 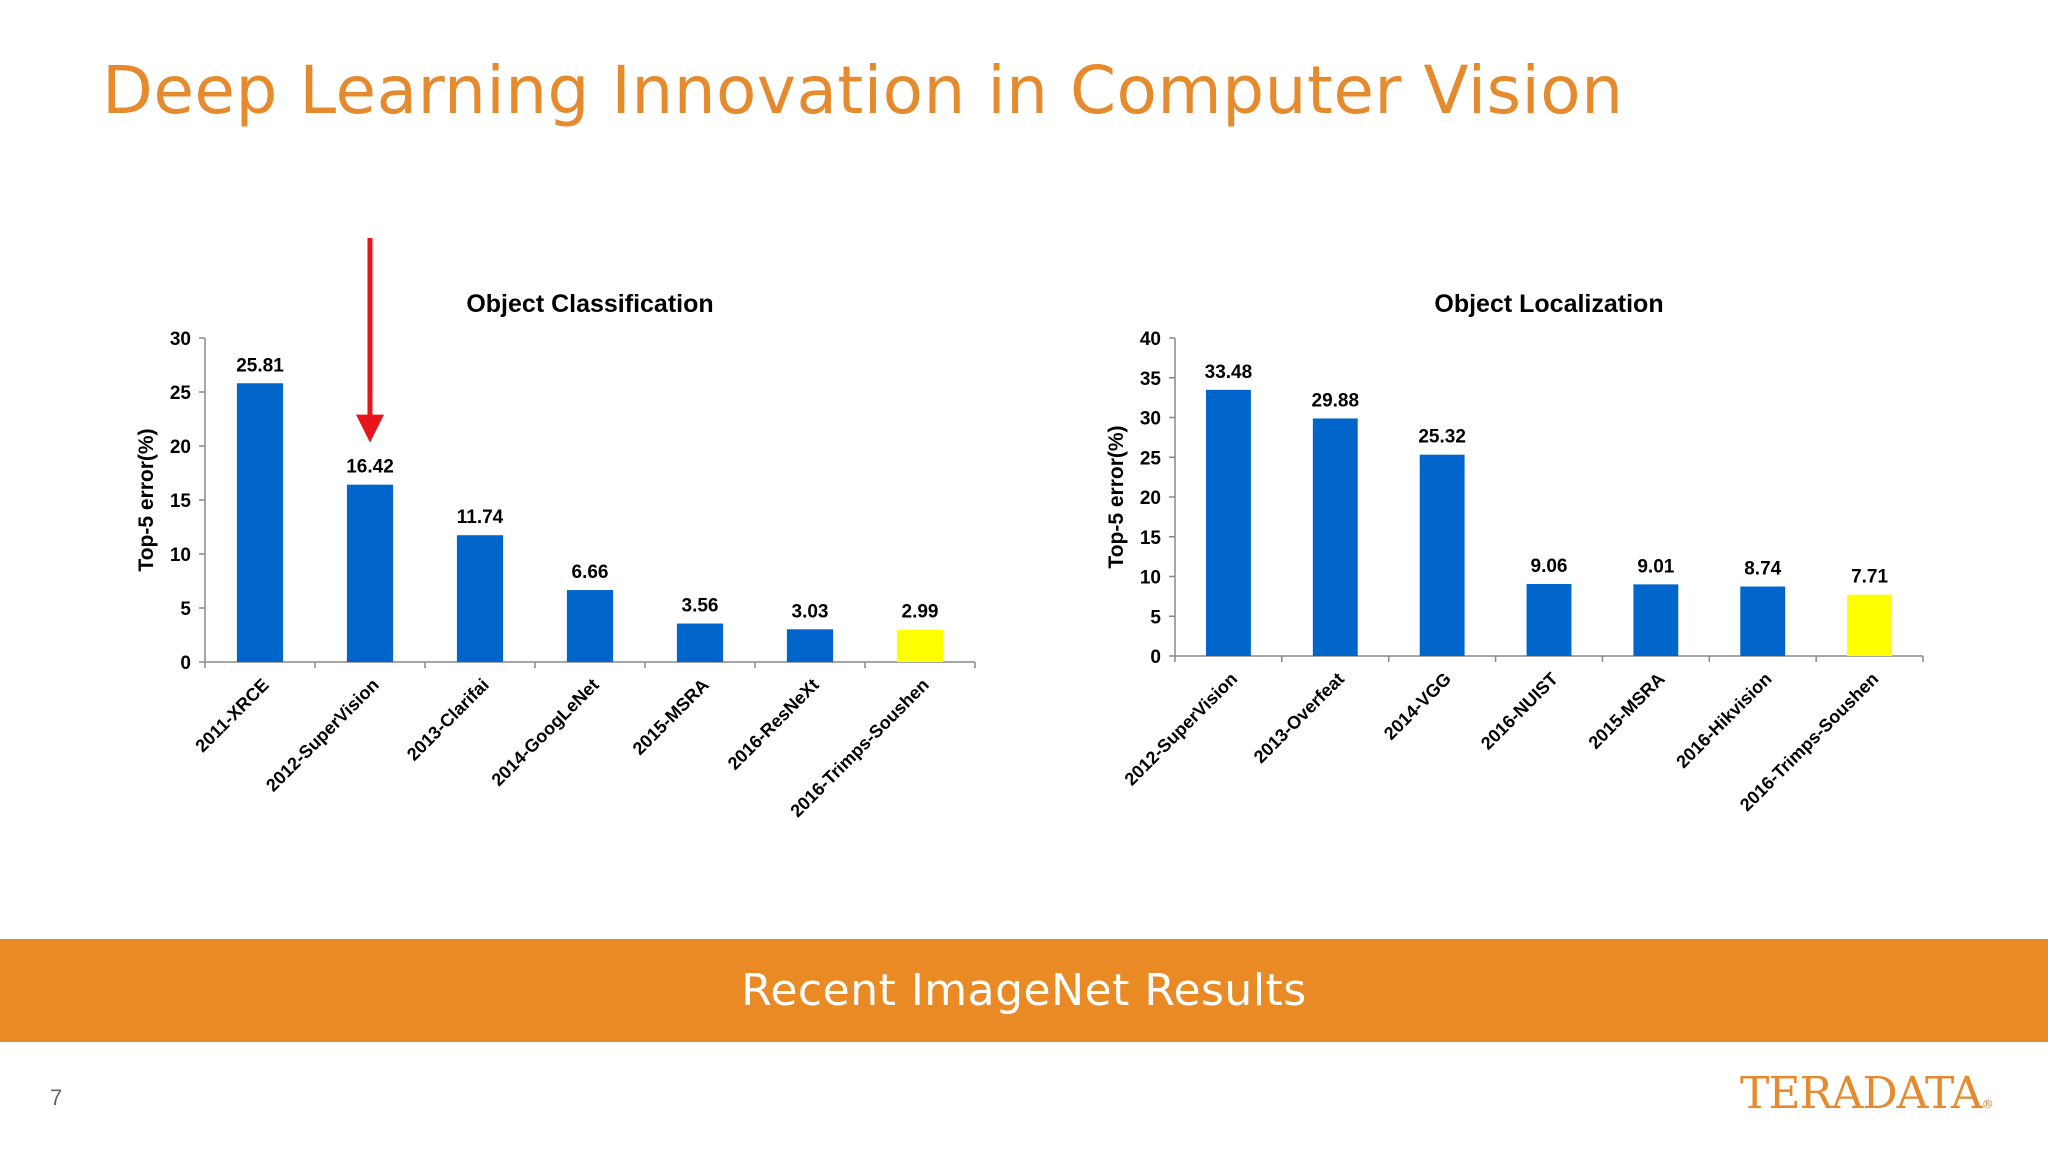 I want to click on category-label: 2013-Clarifai, so click(x=448, y=720).